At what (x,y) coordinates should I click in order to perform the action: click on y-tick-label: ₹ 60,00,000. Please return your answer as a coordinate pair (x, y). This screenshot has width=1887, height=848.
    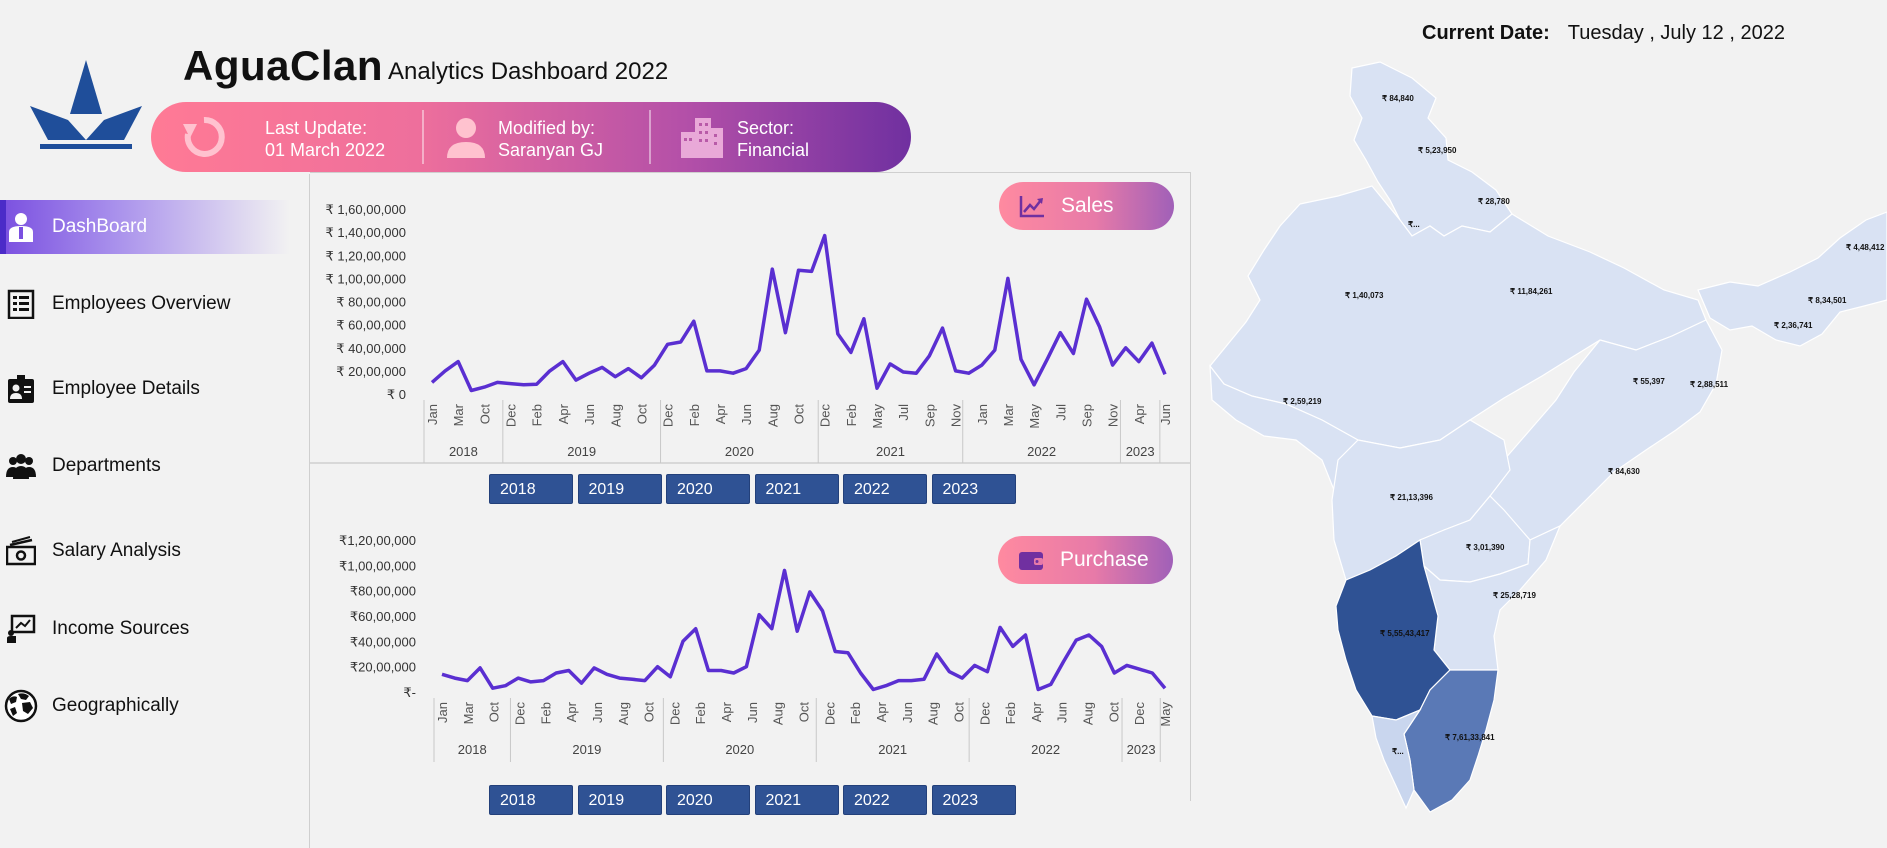
    Looking at the image, I should click on (371, 325).